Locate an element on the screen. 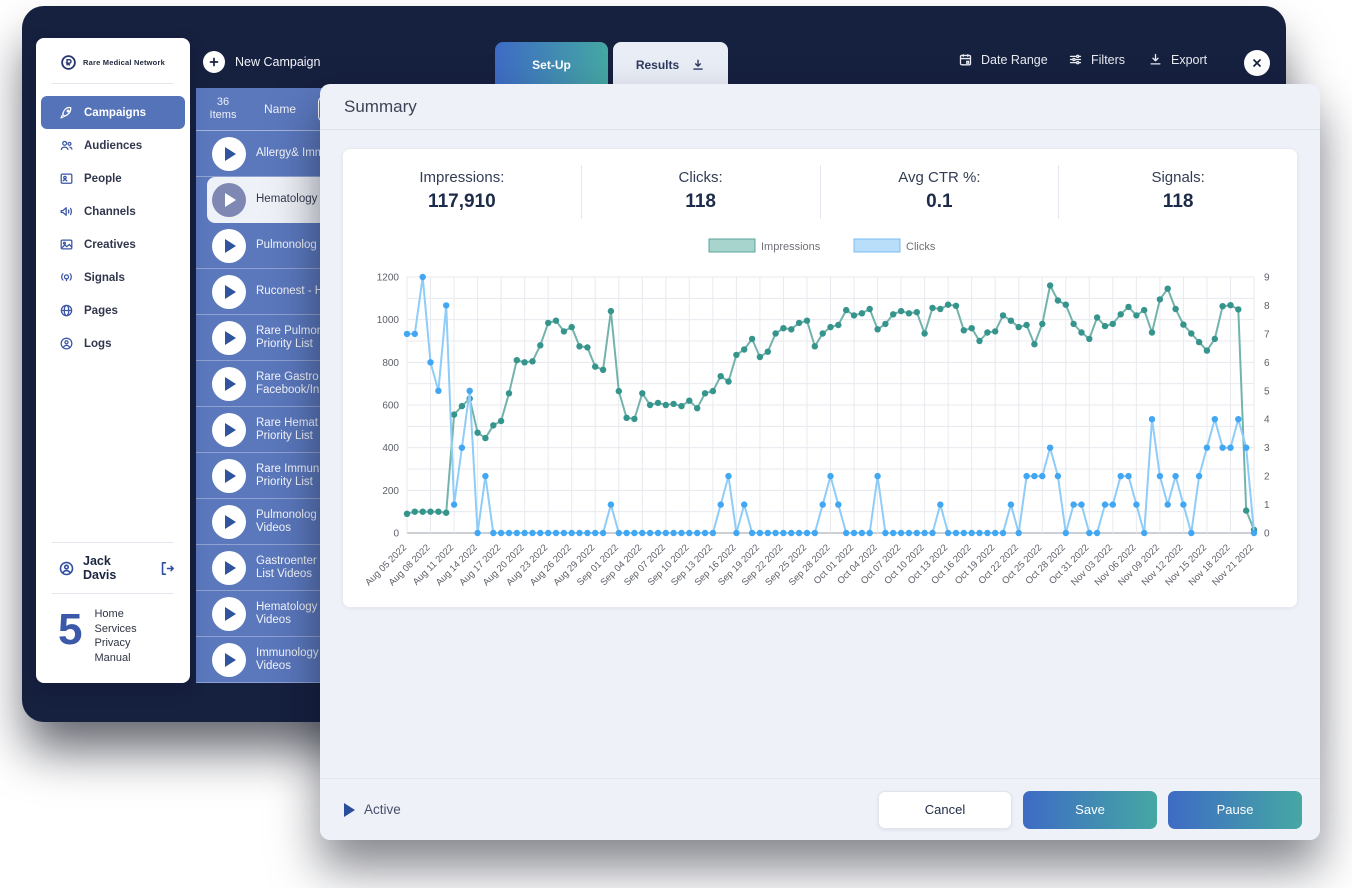  svg-text: 9 is located at coordinates (1267, 278).